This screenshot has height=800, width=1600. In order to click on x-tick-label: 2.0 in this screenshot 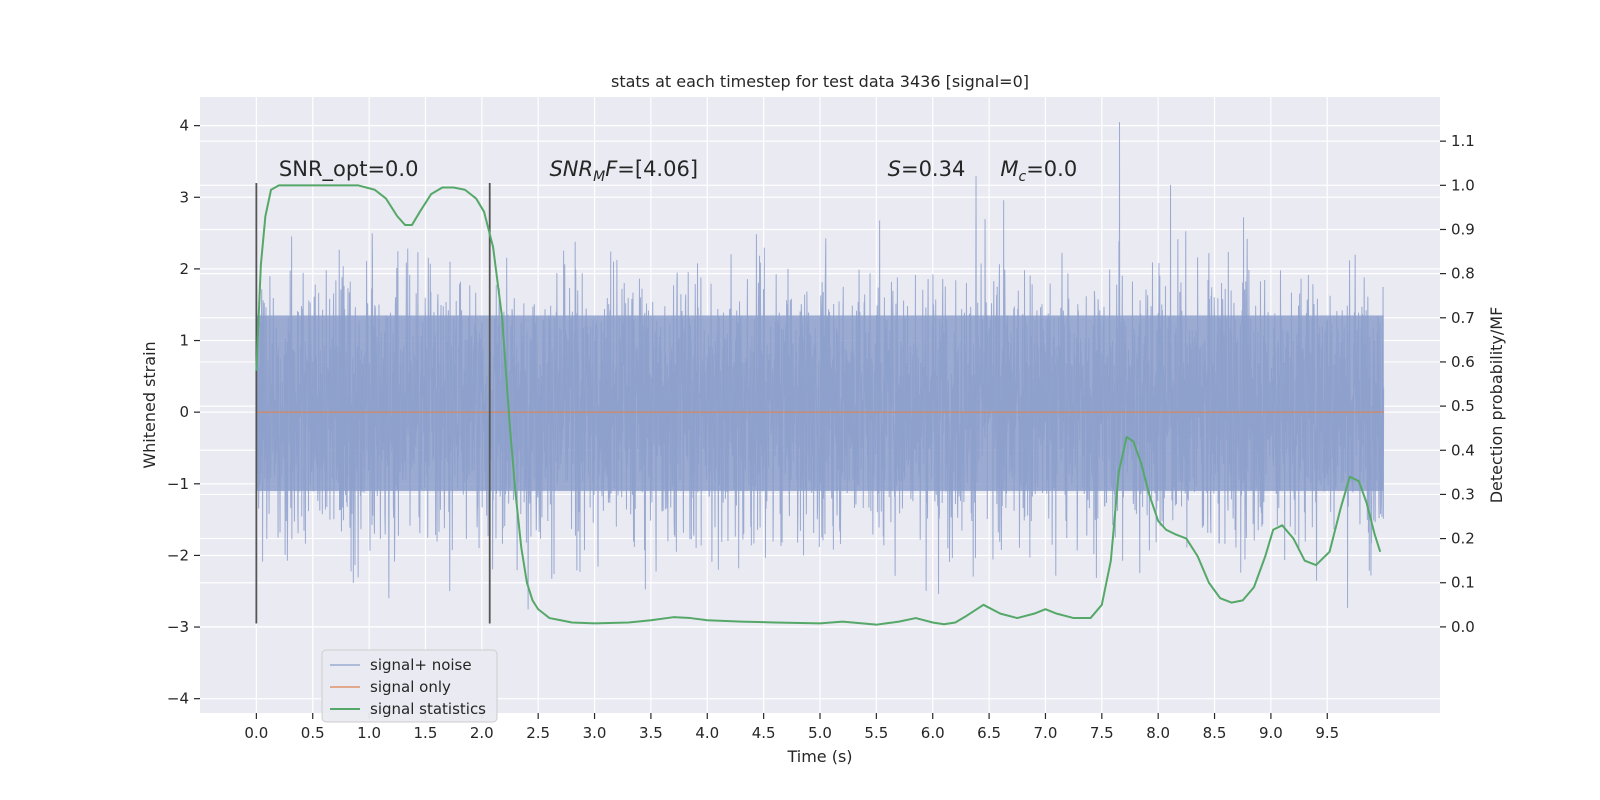, I will do `click(482, 733)`.